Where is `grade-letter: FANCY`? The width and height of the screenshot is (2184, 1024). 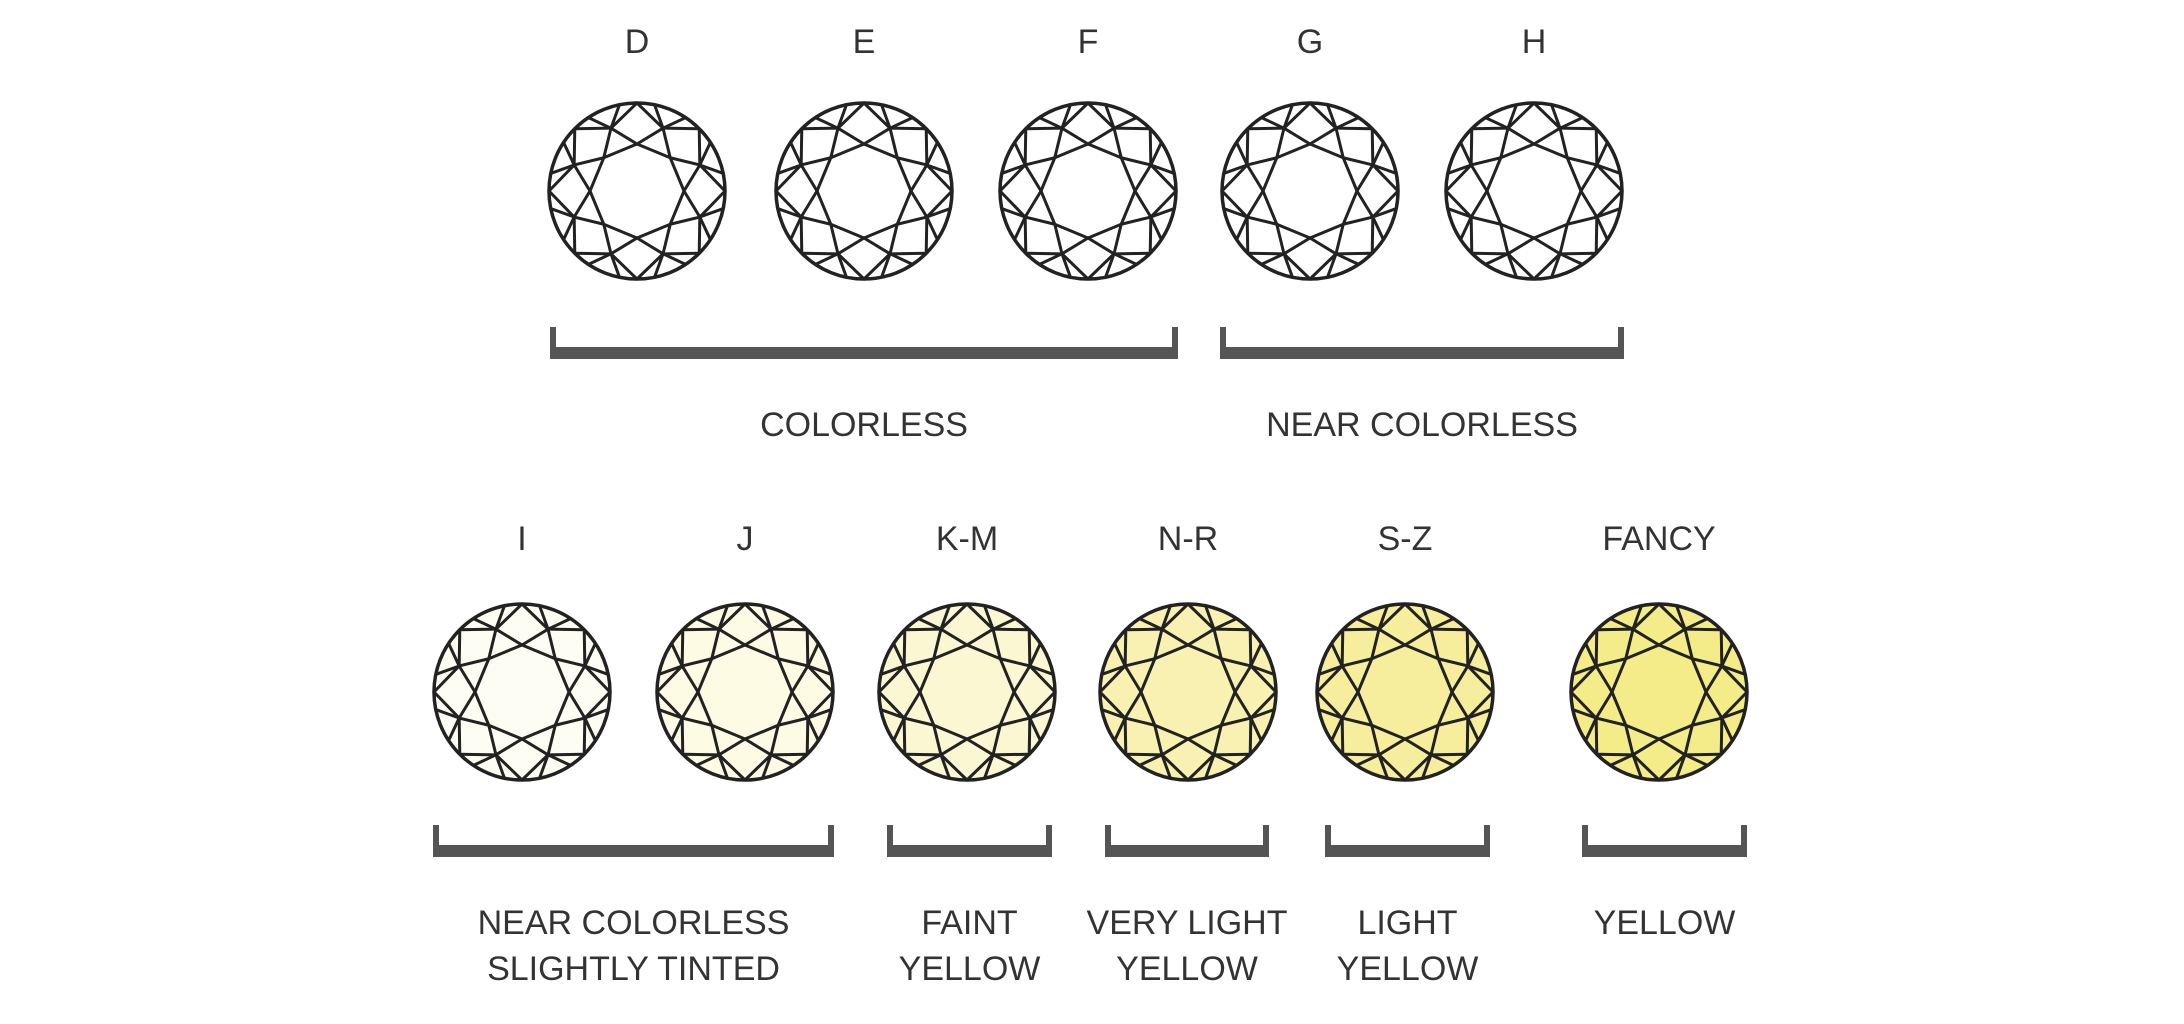 grade-letter: FANCY is located at coordinates (1659, 539).